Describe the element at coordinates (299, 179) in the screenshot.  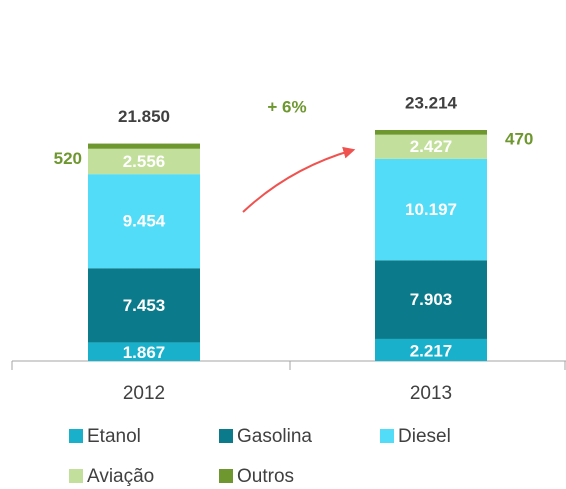
I see `growth-arrow` at that location.